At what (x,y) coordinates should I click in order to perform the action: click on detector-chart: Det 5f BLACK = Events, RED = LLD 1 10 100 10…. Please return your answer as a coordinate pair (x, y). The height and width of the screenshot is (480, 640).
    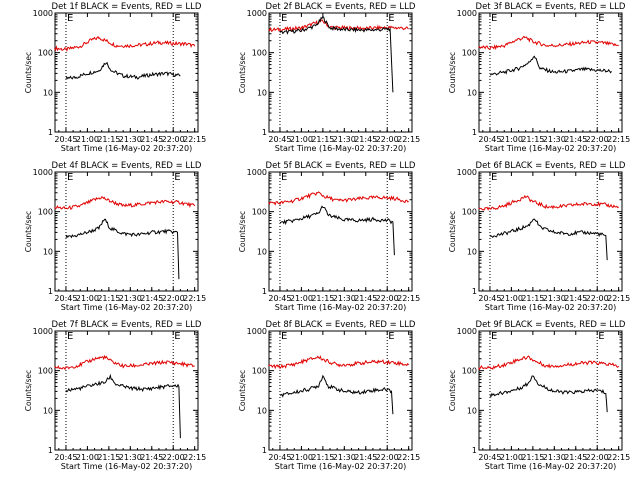
    Looking at the image, I should click on (329, 236).